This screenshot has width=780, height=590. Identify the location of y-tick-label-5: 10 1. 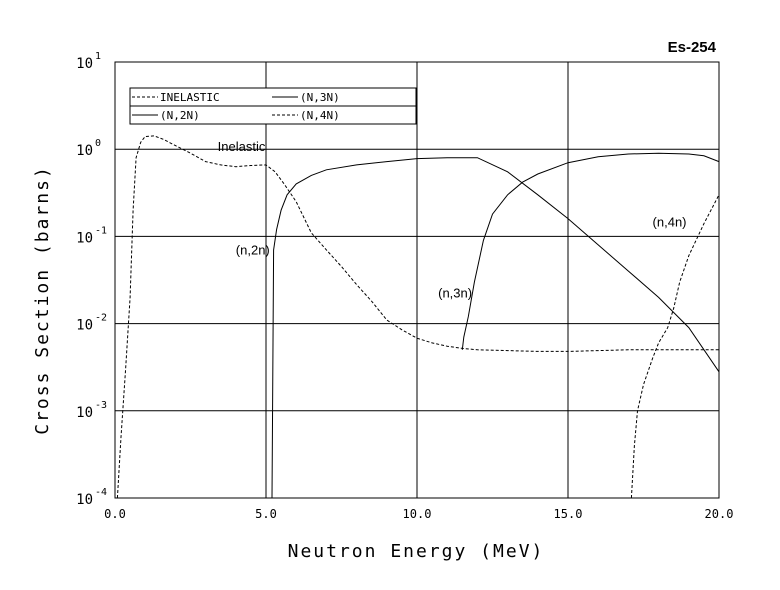
(88, 61).